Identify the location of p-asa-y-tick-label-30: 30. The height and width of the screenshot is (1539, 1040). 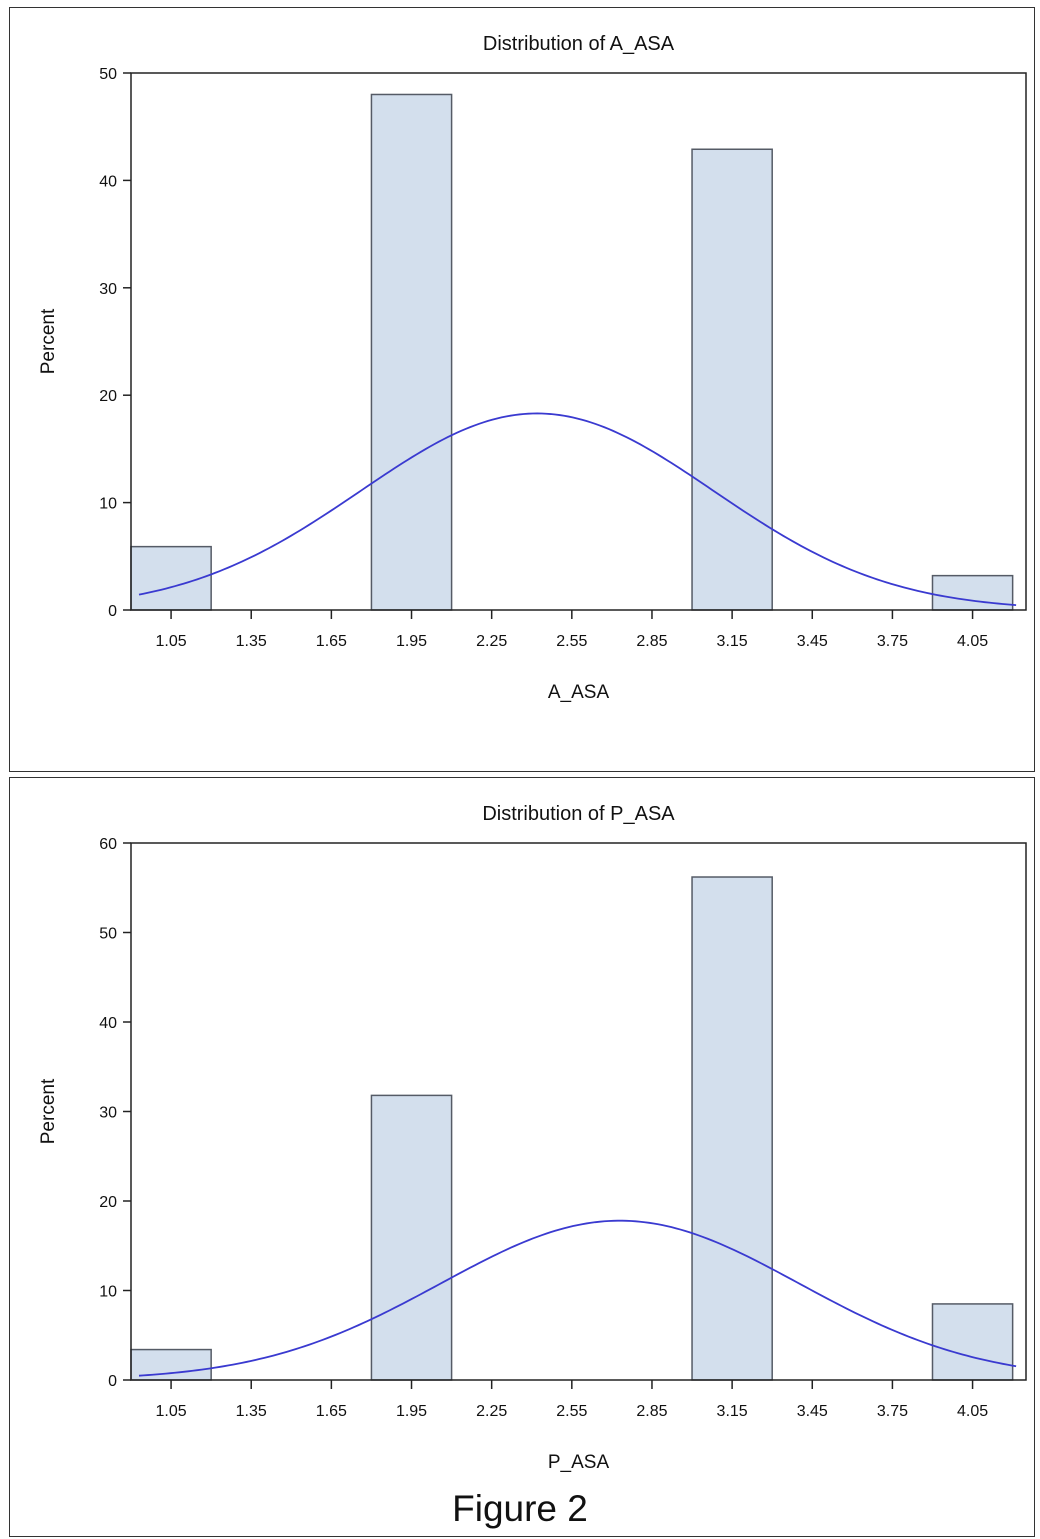
(108, 1113).